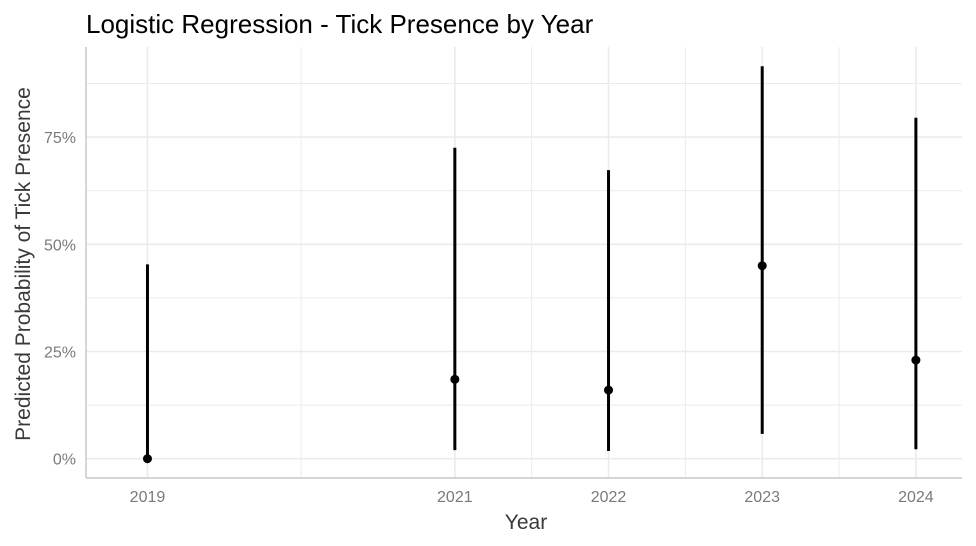 The height and width of the screenshot is (546, 976). I want to click on y-tick-label: 25%, so click(60, 352).